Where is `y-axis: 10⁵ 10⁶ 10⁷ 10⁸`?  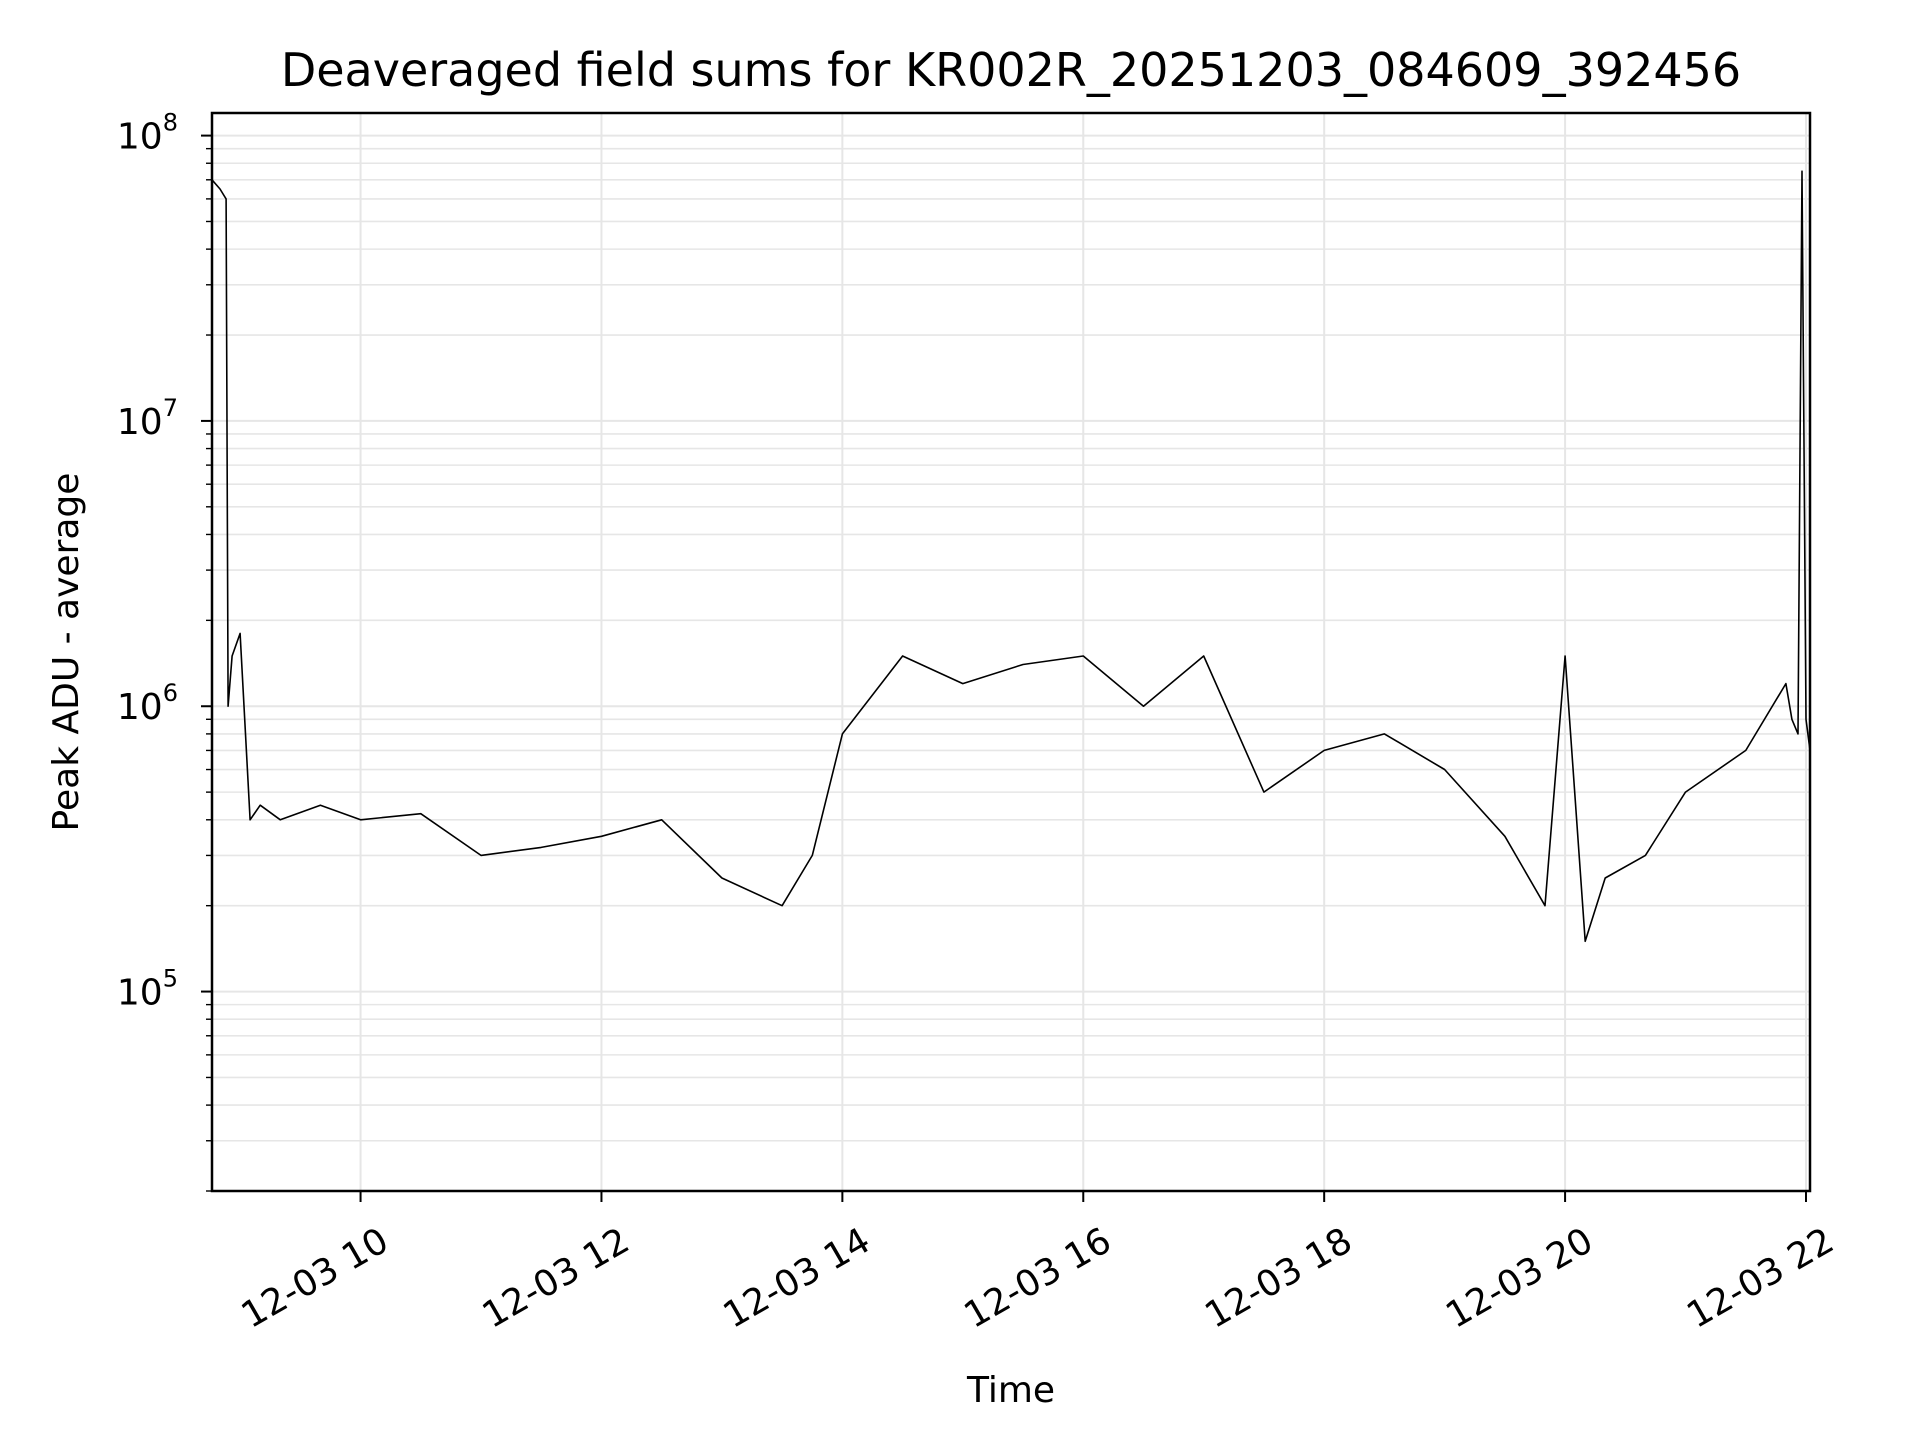
y-axis: 10⁵ 10⁶ 10⁷ 10⁸ is located at coordinates (164, 650).